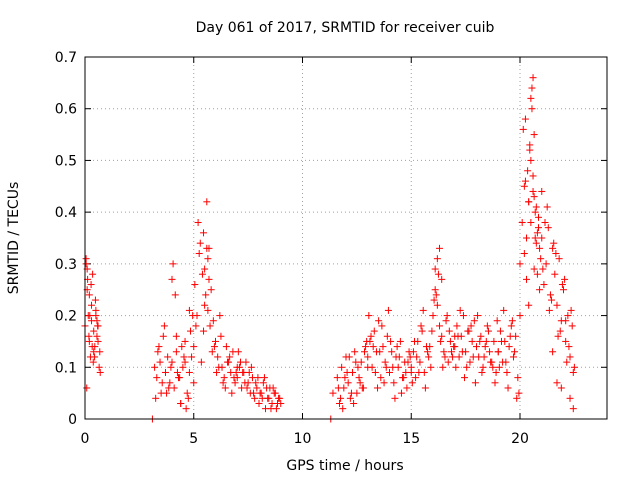 Image resolution: width=640 pixels, height=480 pixels. What do you see at coordinates (85, 439) in the screenshot?
I see `x-tick-label: 0` at bounding box center [85, 439].